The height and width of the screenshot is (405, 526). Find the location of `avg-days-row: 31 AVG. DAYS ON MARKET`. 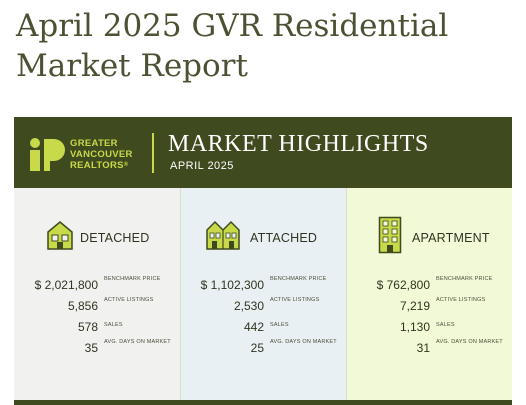

avg-days-row: 31 AVG. DAYS ON MARKET is located at coordinates (429, 347).